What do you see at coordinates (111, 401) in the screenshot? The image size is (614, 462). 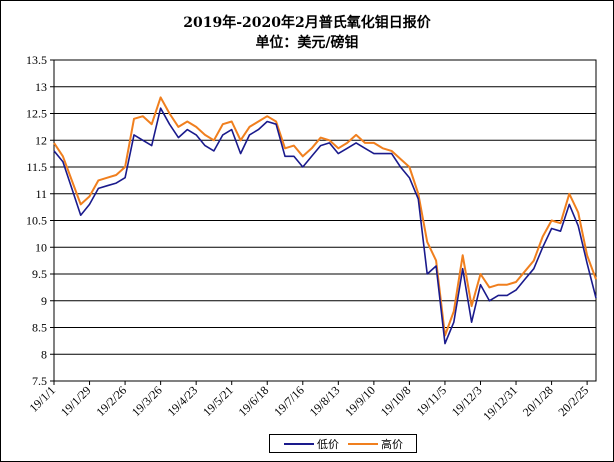 I see `x-tick-label: 19/2/26` at bounding box center [111, 401].